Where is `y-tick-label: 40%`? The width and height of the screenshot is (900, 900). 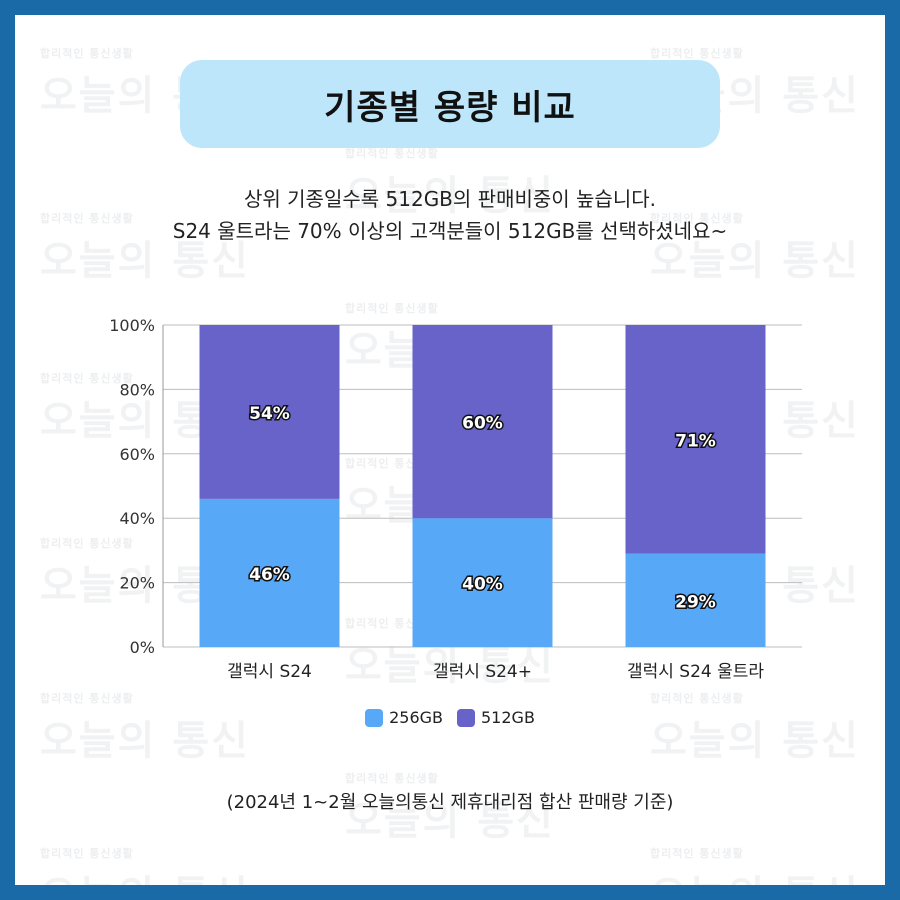 y-tick-label: 40% is located at coordinates (137, 518).